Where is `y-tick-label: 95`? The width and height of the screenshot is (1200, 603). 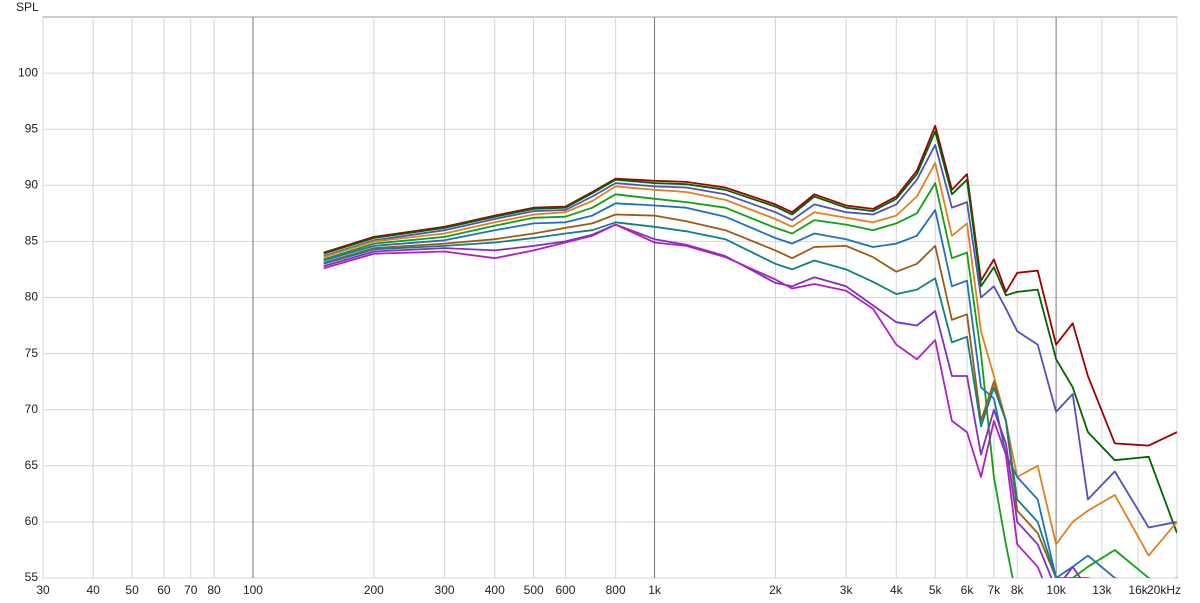
y-tick-label: 95 is located at coordinates (32, 128).